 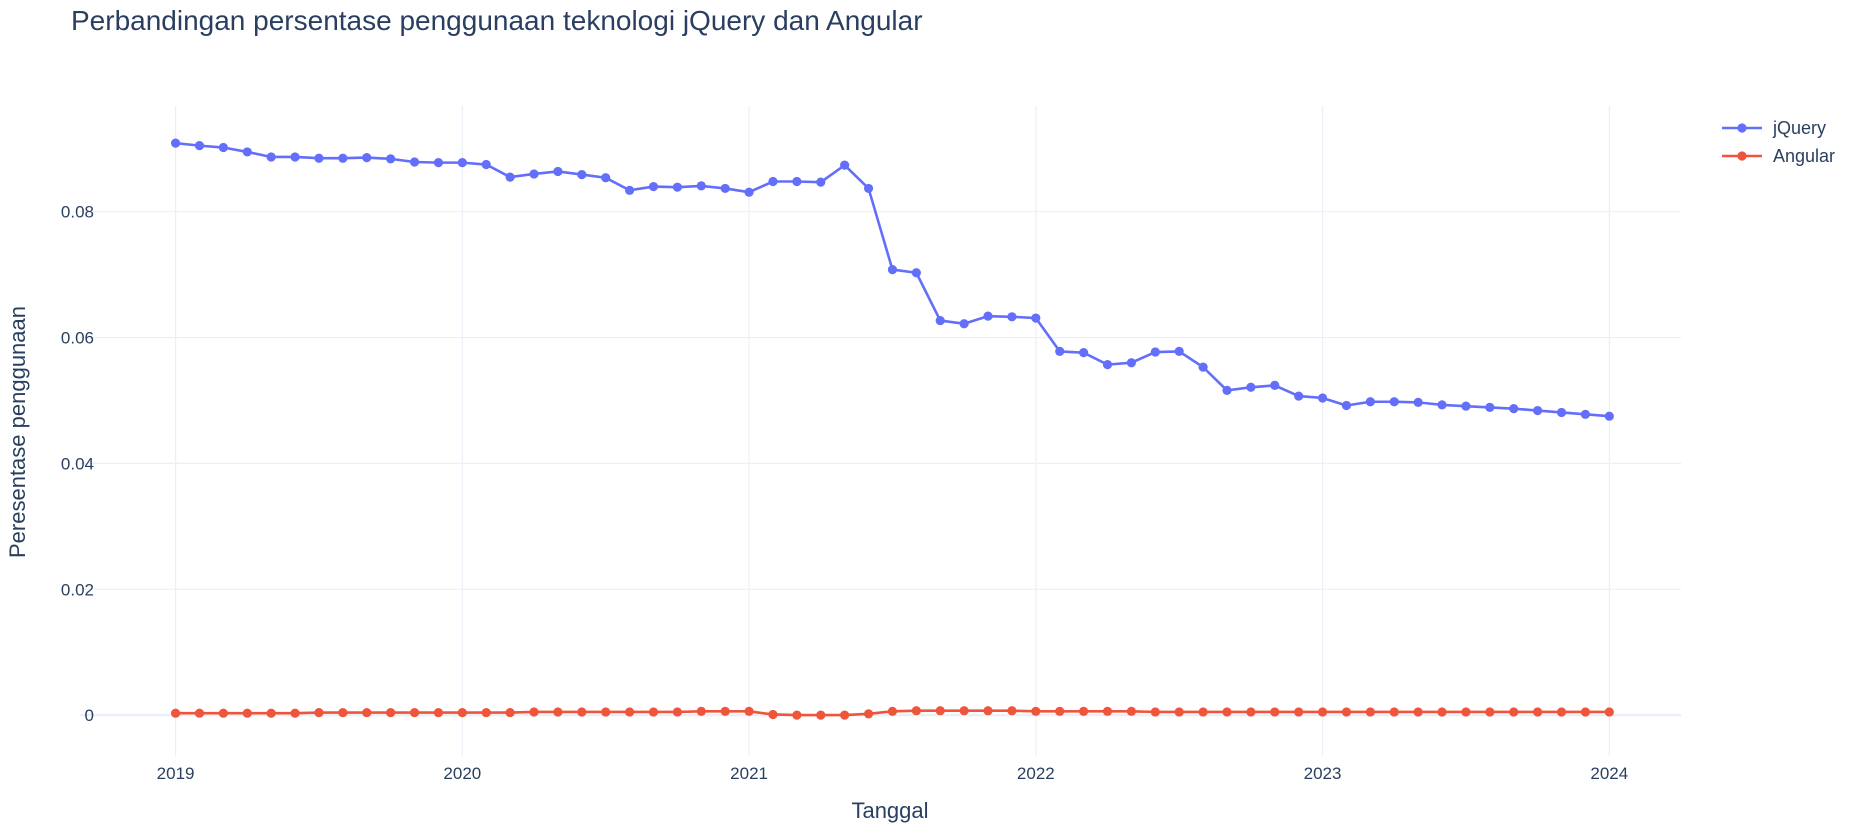 What do you see at coordinates (1778, 142) in the screenshot?
I see `legend: jQuery Angular` at bounding box center [1778, 142].